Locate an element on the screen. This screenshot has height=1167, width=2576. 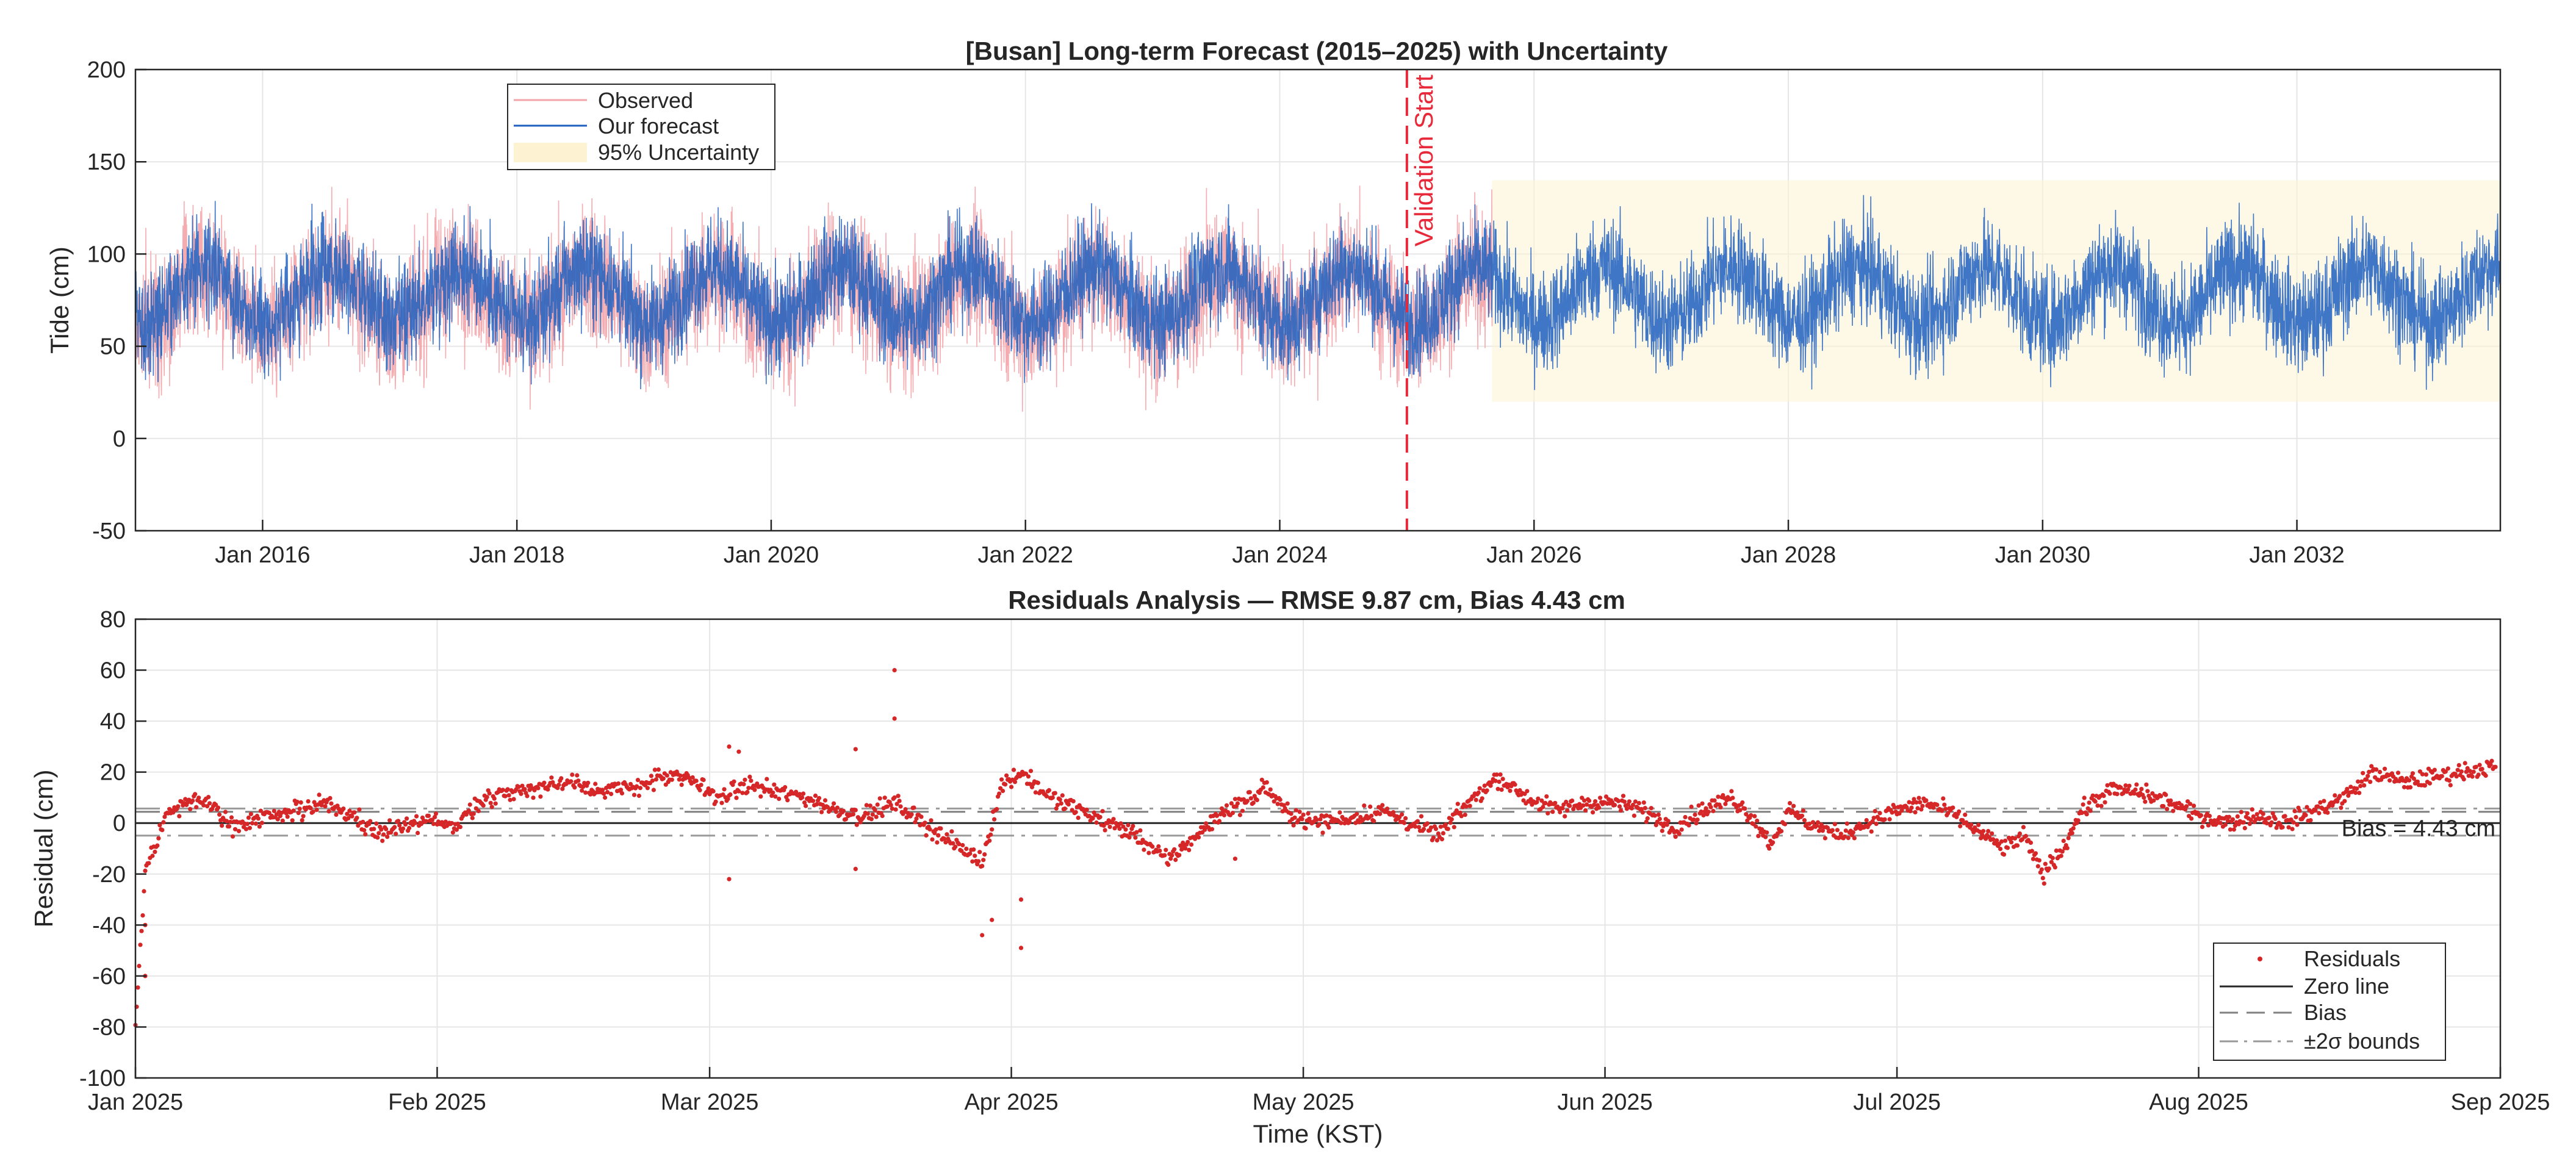
residuals-y-tick-label: -60 is located at coordinates (109, 976).